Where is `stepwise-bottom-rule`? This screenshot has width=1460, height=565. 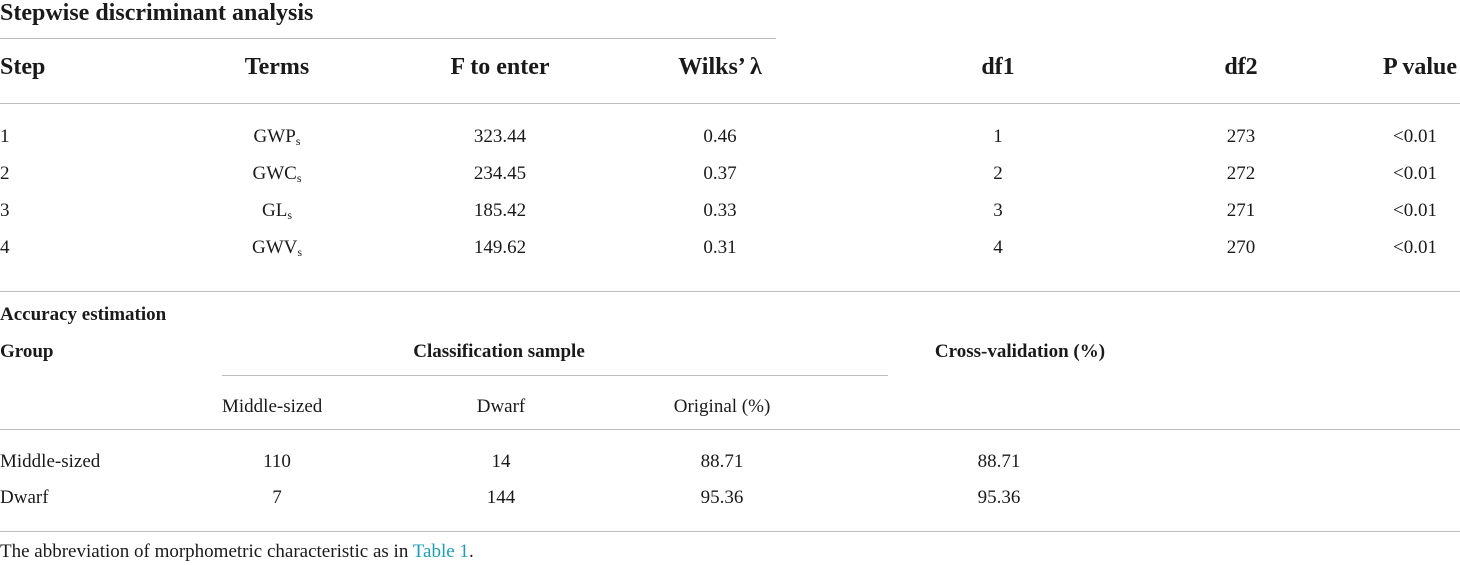 stepwise-bottom-rule is located at coordinates (730, 291).